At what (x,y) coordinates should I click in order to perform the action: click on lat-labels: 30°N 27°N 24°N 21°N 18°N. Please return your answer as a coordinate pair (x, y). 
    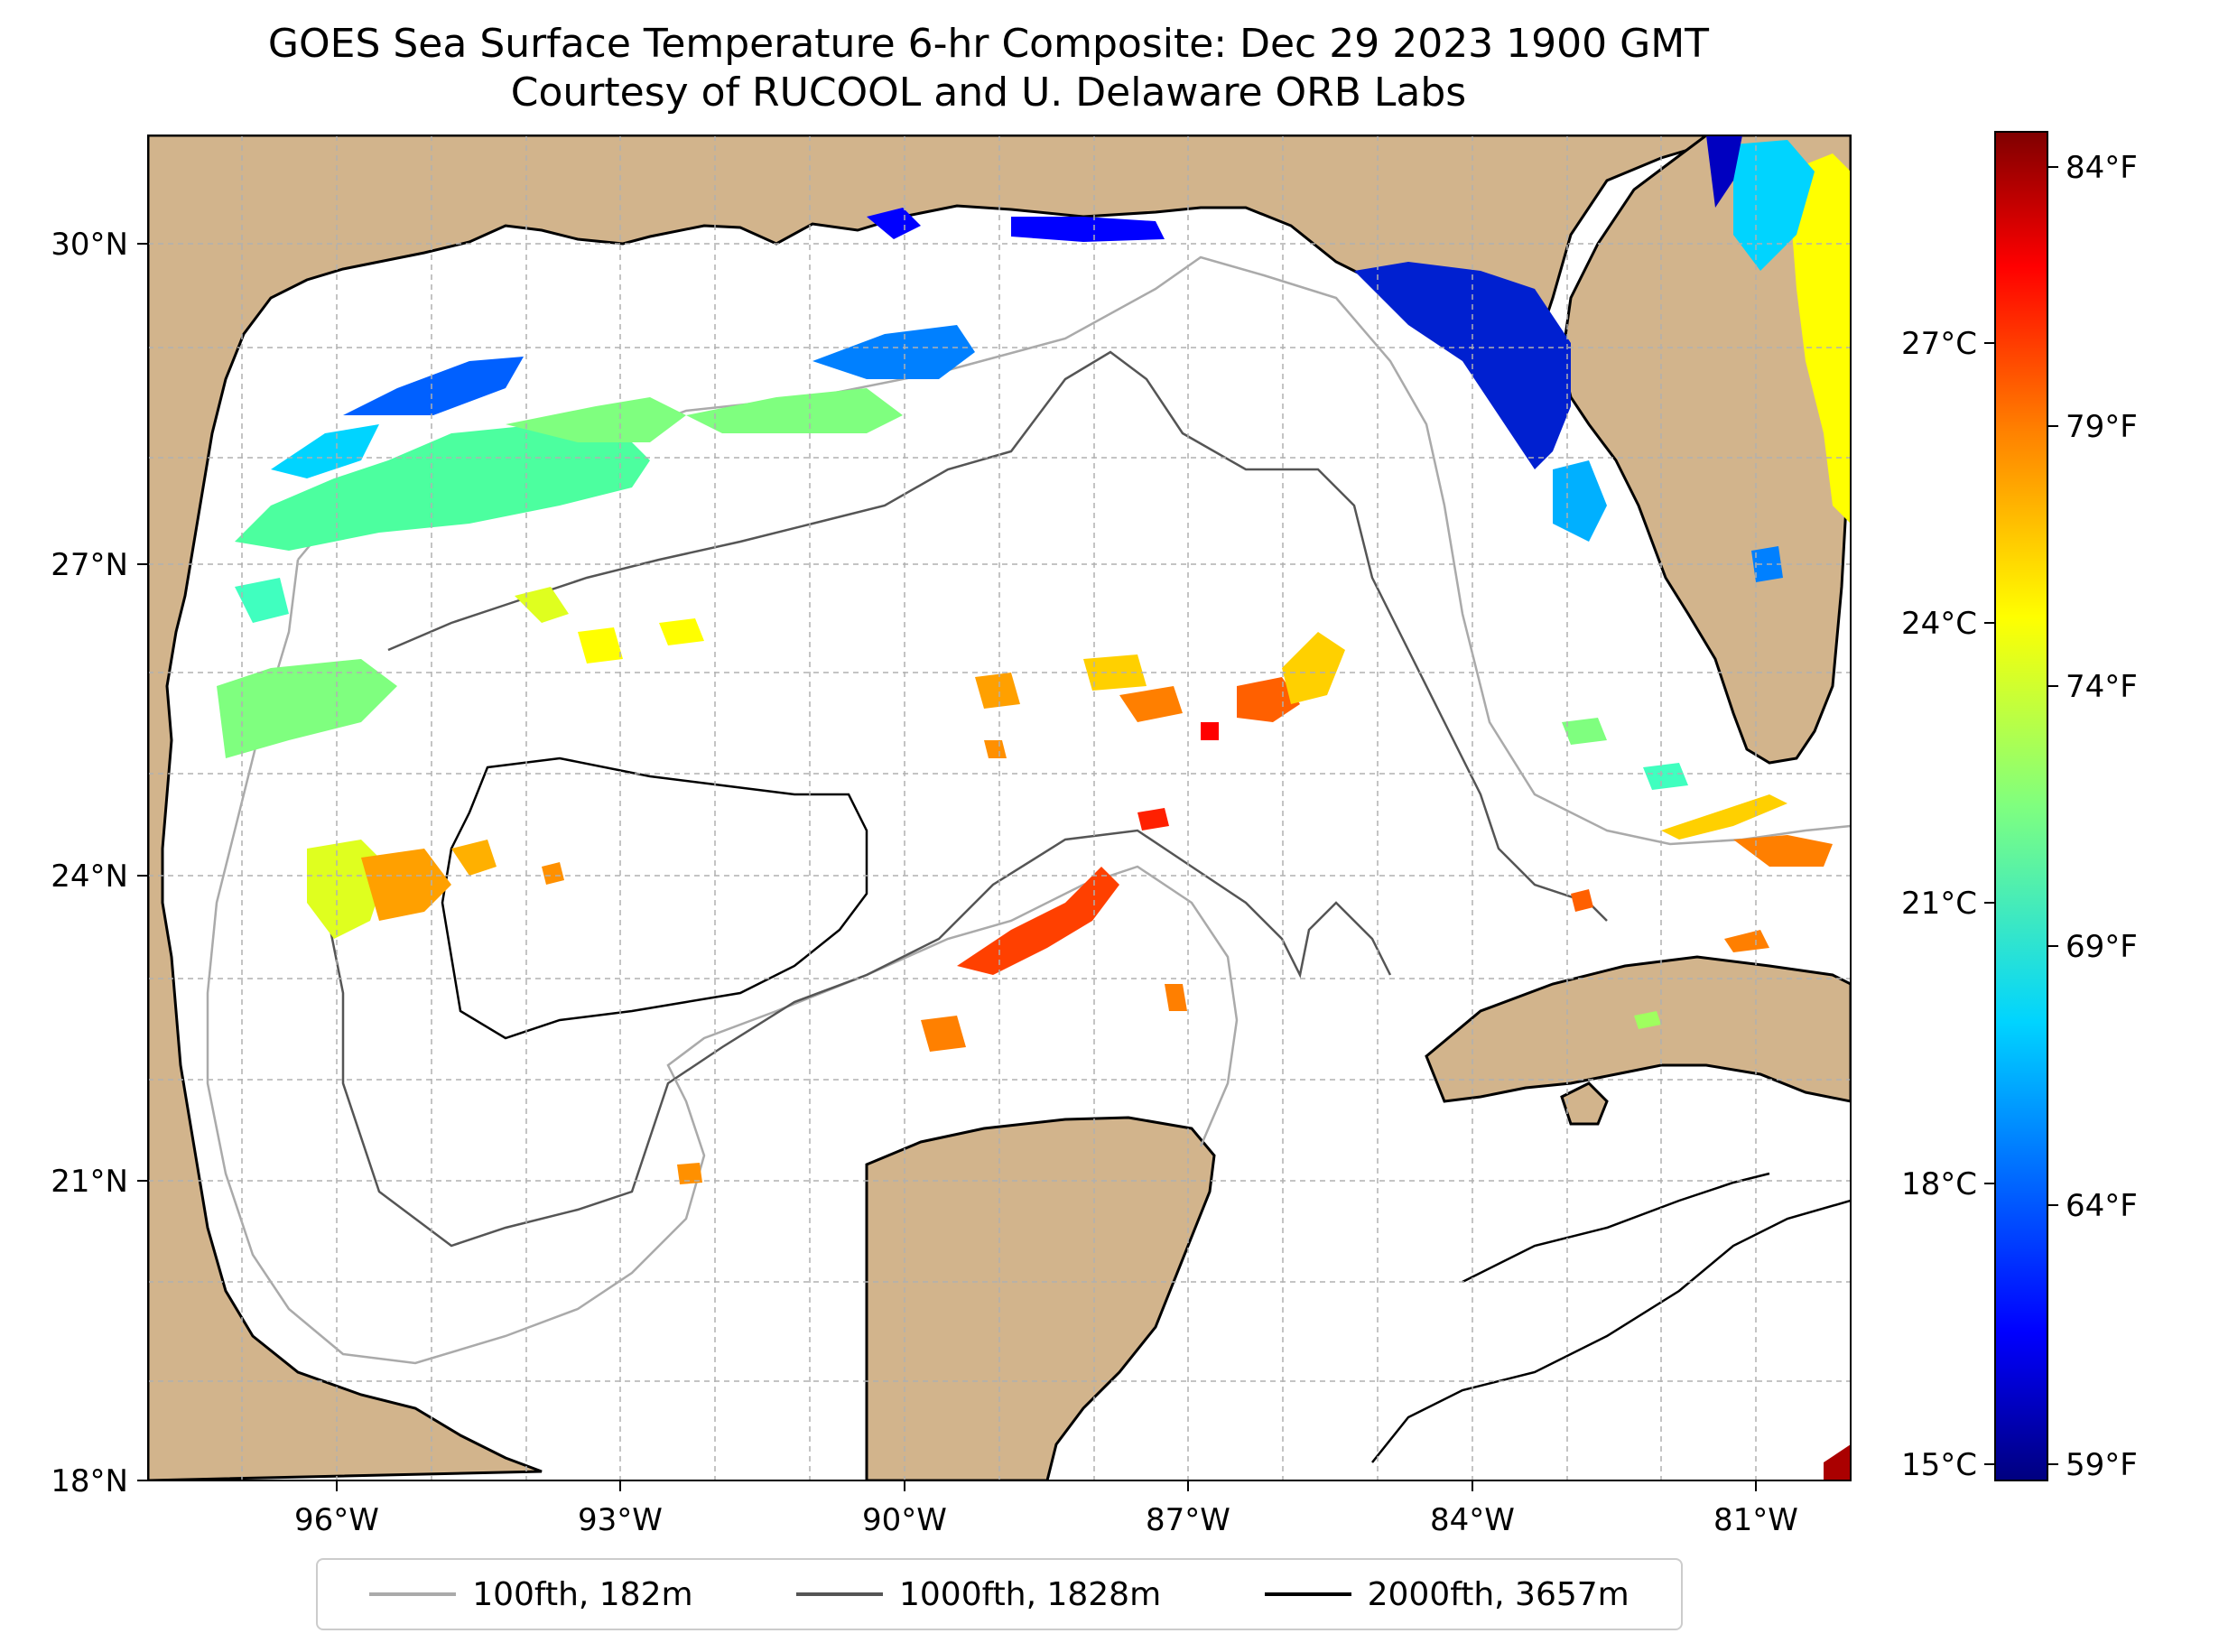
    Looking at the image, I should click on (89, 863).